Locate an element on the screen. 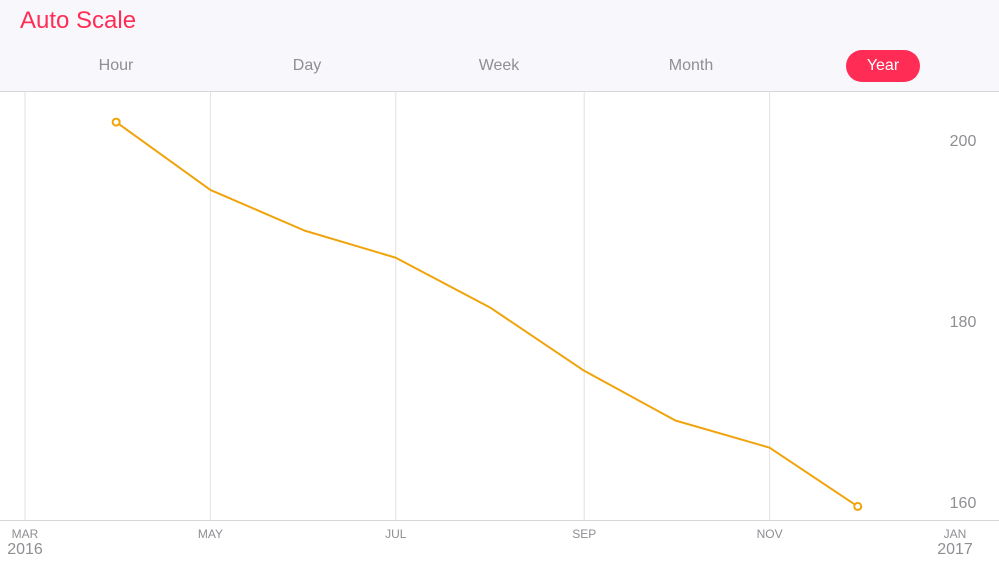  x-tick-year-label: 2017 is located at coordinates (955, 549).